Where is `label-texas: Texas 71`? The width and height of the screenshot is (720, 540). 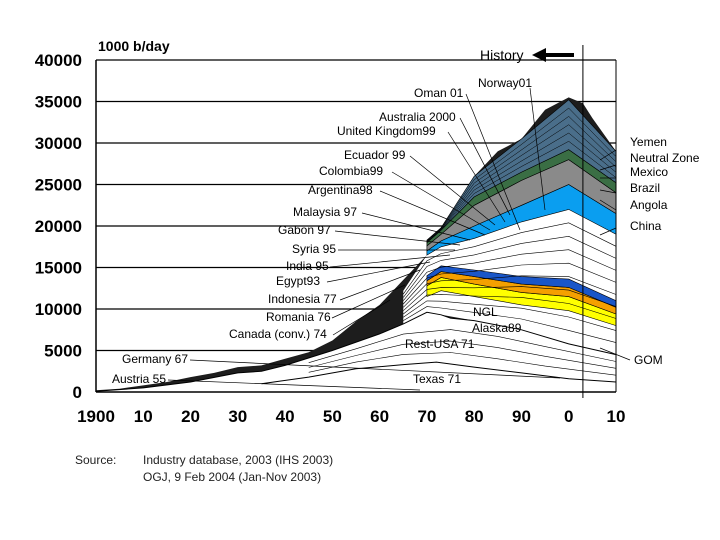 label-texas: Texas 71 is located at coordinates (437, 379).